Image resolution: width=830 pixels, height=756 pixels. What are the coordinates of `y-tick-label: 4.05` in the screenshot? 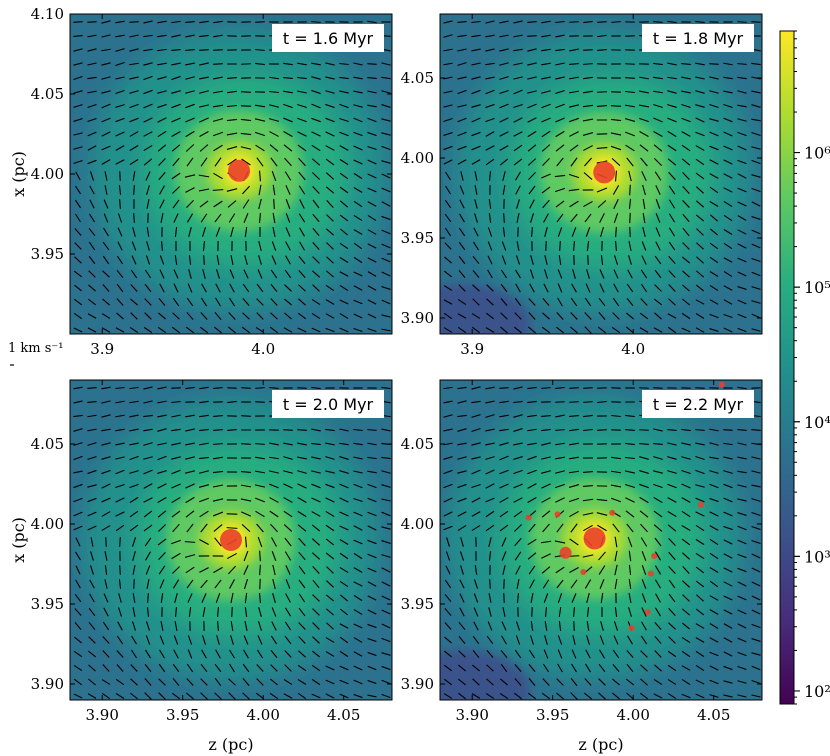 It's located at (47, 94).